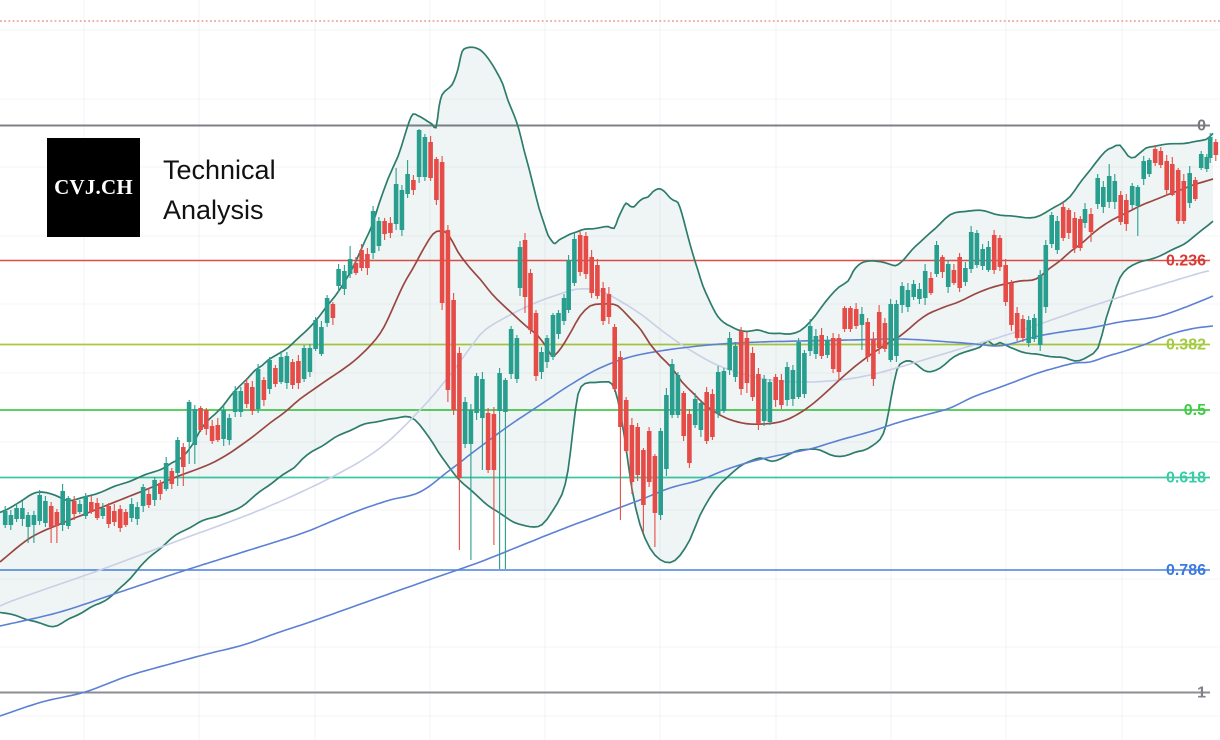  Describe the element at coordinates (1186, 570) in the screenshot. I see `svg-text: 0.786` at that location.